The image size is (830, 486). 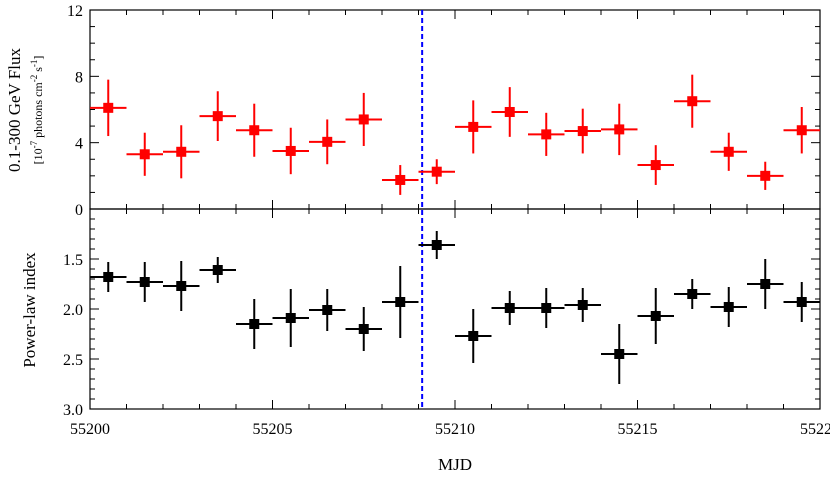 What do you see at coordinates (73, 360) in the screenshot?
I see `bottom-y-tick-label: 2.5` at bounding box center [73, 360].